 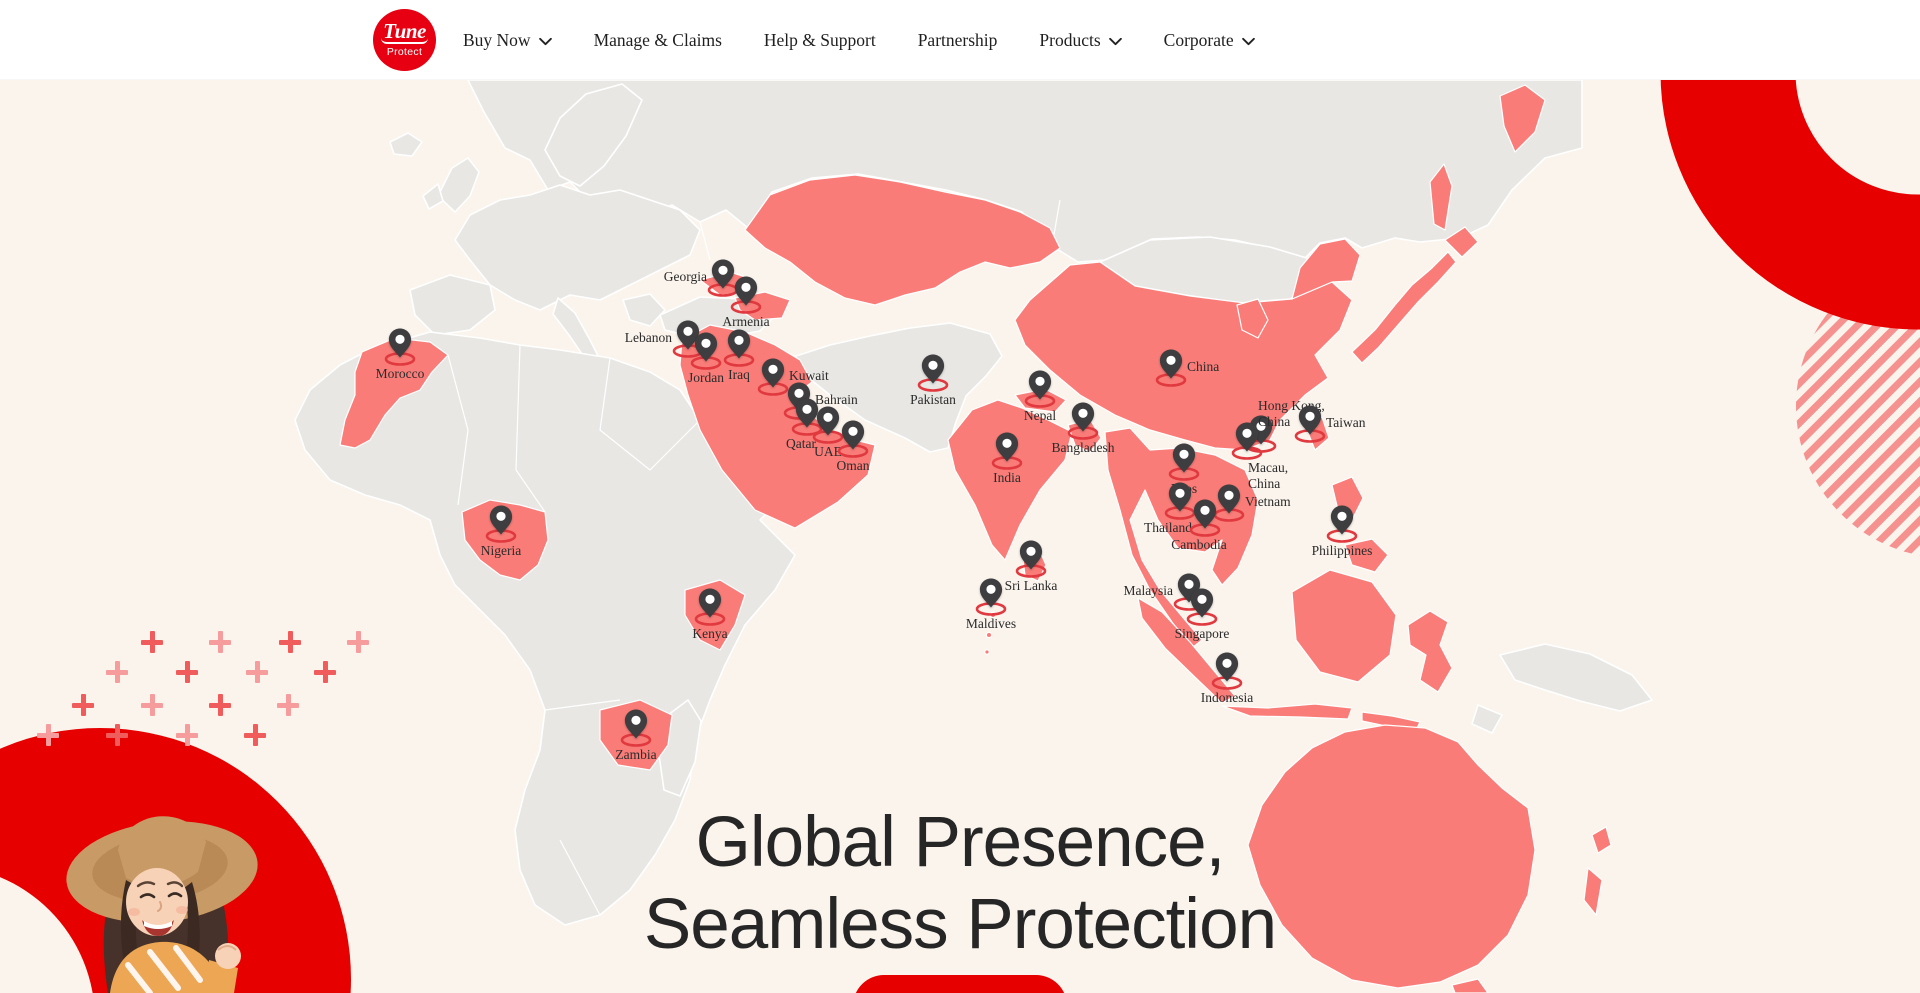 I want to click on landmass-islands-east, so click(x=1487, y=719).